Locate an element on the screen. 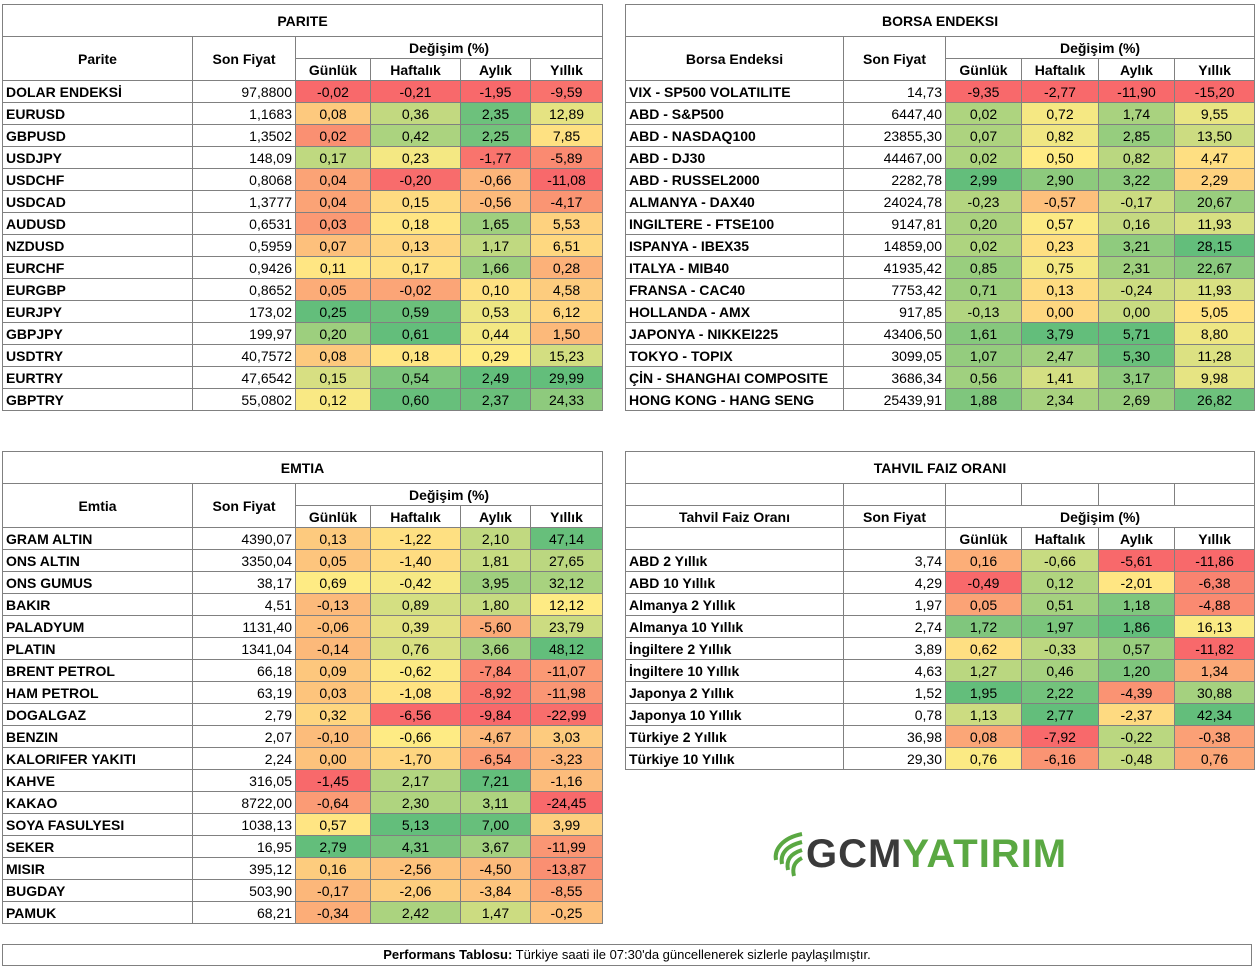 The height and width of the screenshot is (967, 1256). tahvil-row-price: 29,30 is located at coordinates (894, 758).